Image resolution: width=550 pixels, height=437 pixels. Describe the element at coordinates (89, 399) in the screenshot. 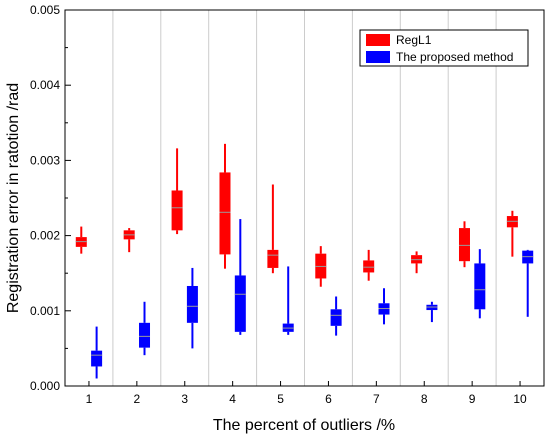

I see `x-tick-label: 1` at that location.